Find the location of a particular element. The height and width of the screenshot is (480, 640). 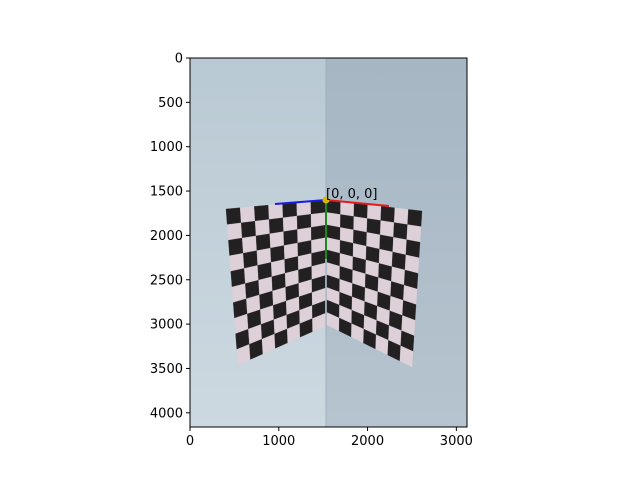

x-tick-label: 1000 is located at coordinates (278, 441).